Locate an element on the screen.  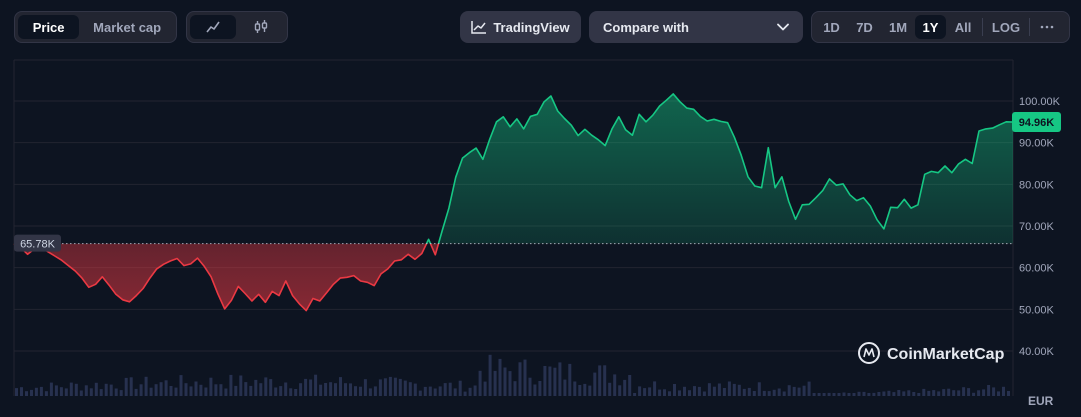
metric-toggle: Price Market cap is located at coordinates (95, 27).